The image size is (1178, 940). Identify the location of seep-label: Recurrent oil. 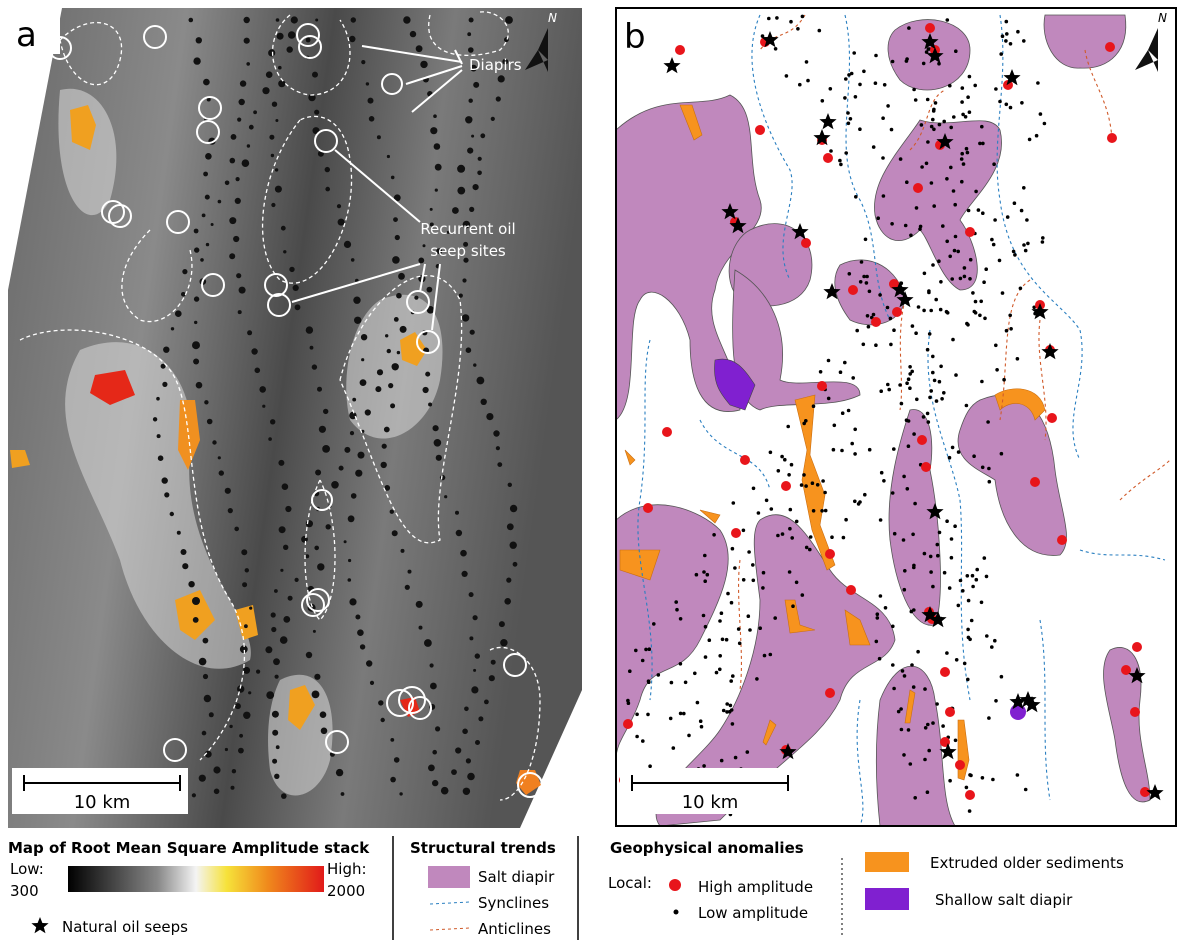
(467, 229).